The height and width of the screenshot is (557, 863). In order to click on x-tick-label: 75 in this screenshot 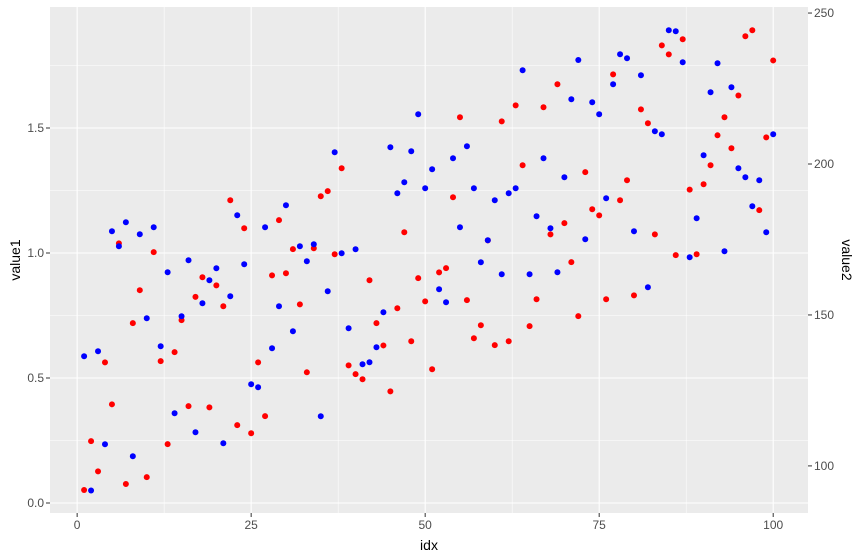, I will do `click(600, 525)`.